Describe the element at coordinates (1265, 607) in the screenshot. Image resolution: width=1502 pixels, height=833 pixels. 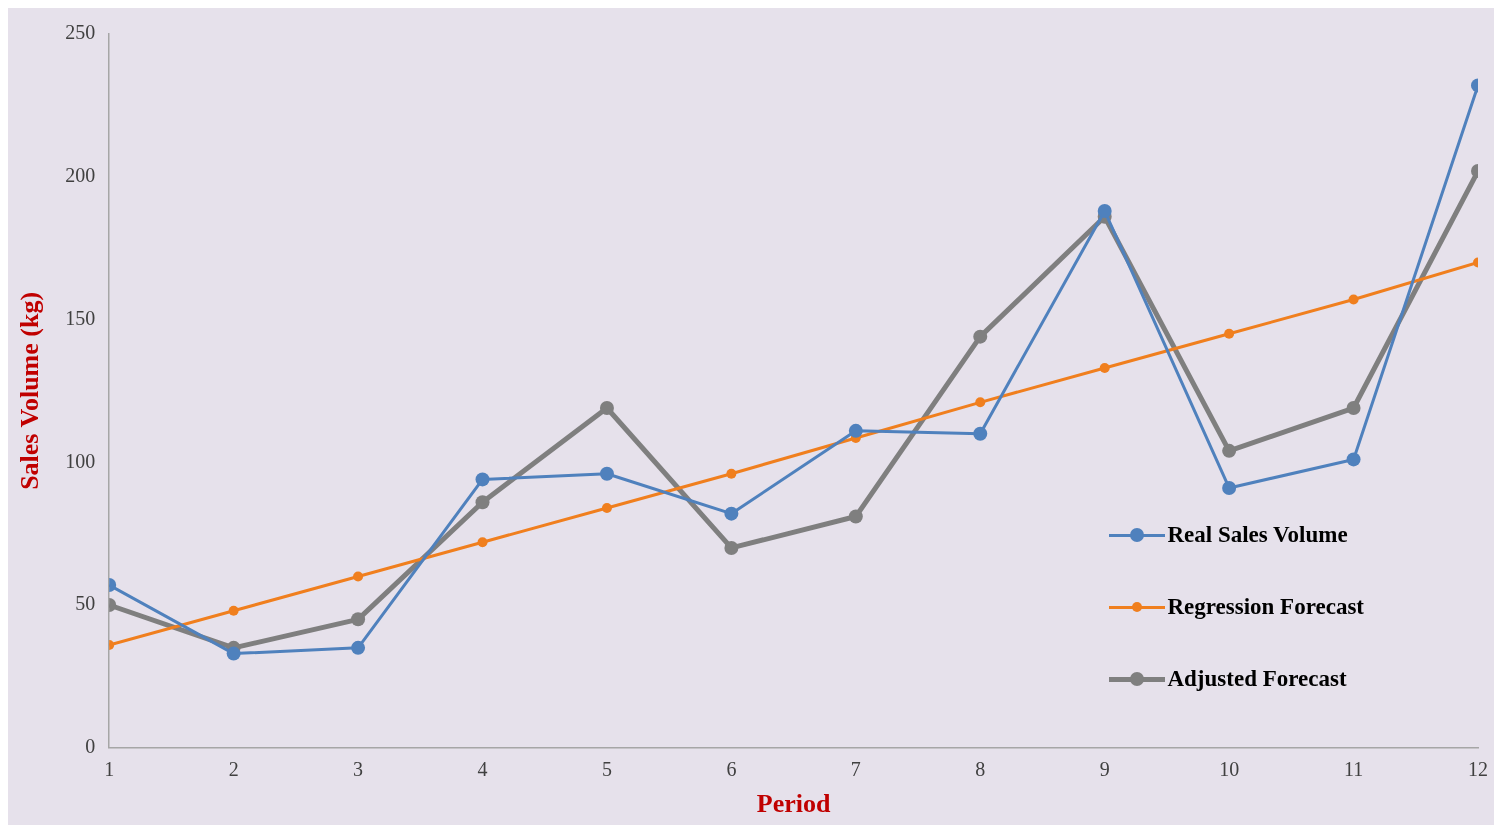
I see `legend-label: Regression Forecast` at that location.